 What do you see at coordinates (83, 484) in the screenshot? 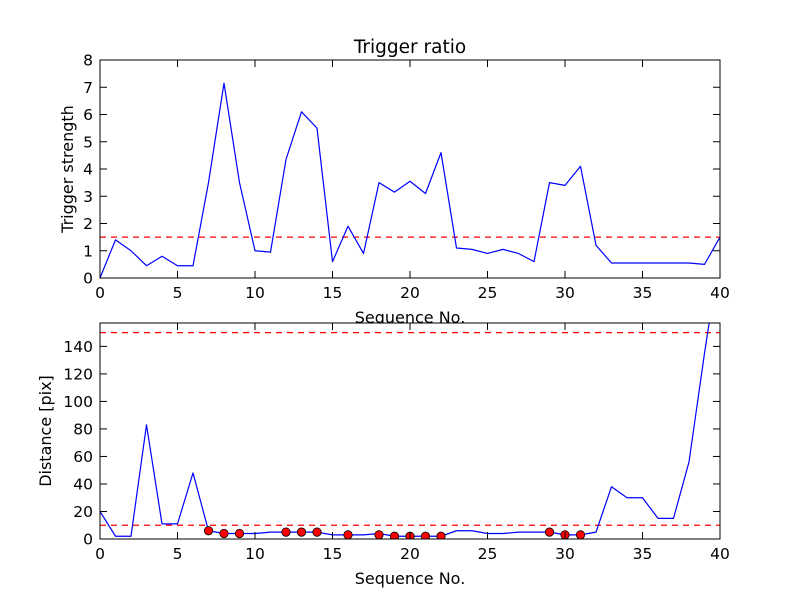
I see `distance-y-tick-label: 40` at bounding box center [83, 484].